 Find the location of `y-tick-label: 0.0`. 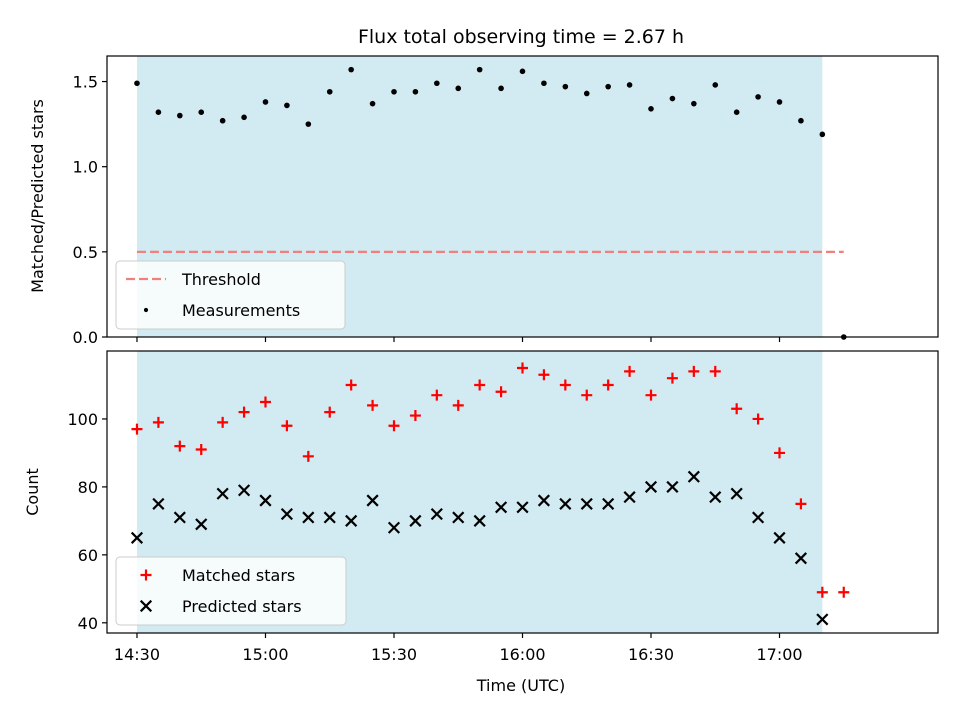

y-tick-label: 0.0 is located at coordinates (85, 337).